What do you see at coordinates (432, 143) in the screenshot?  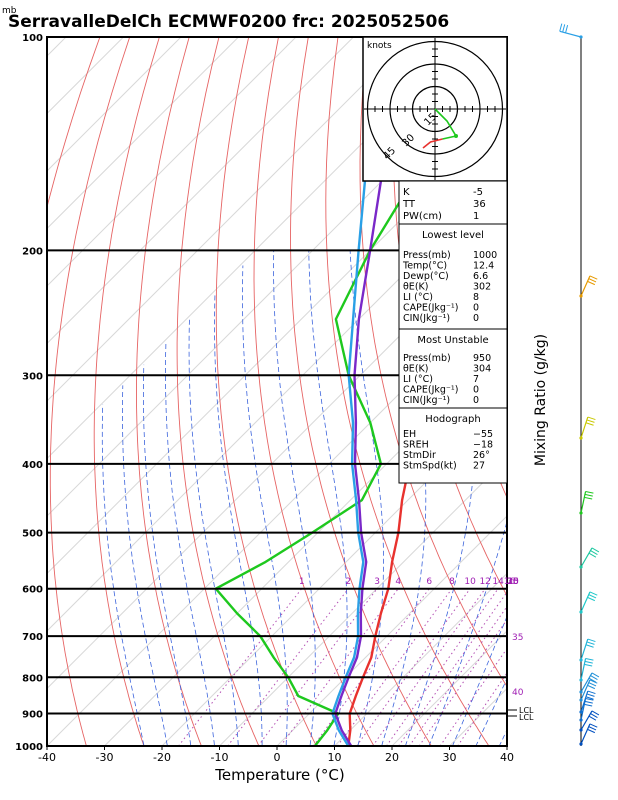 I see `hodograph-trace-high` at bounding box center [432, 143].